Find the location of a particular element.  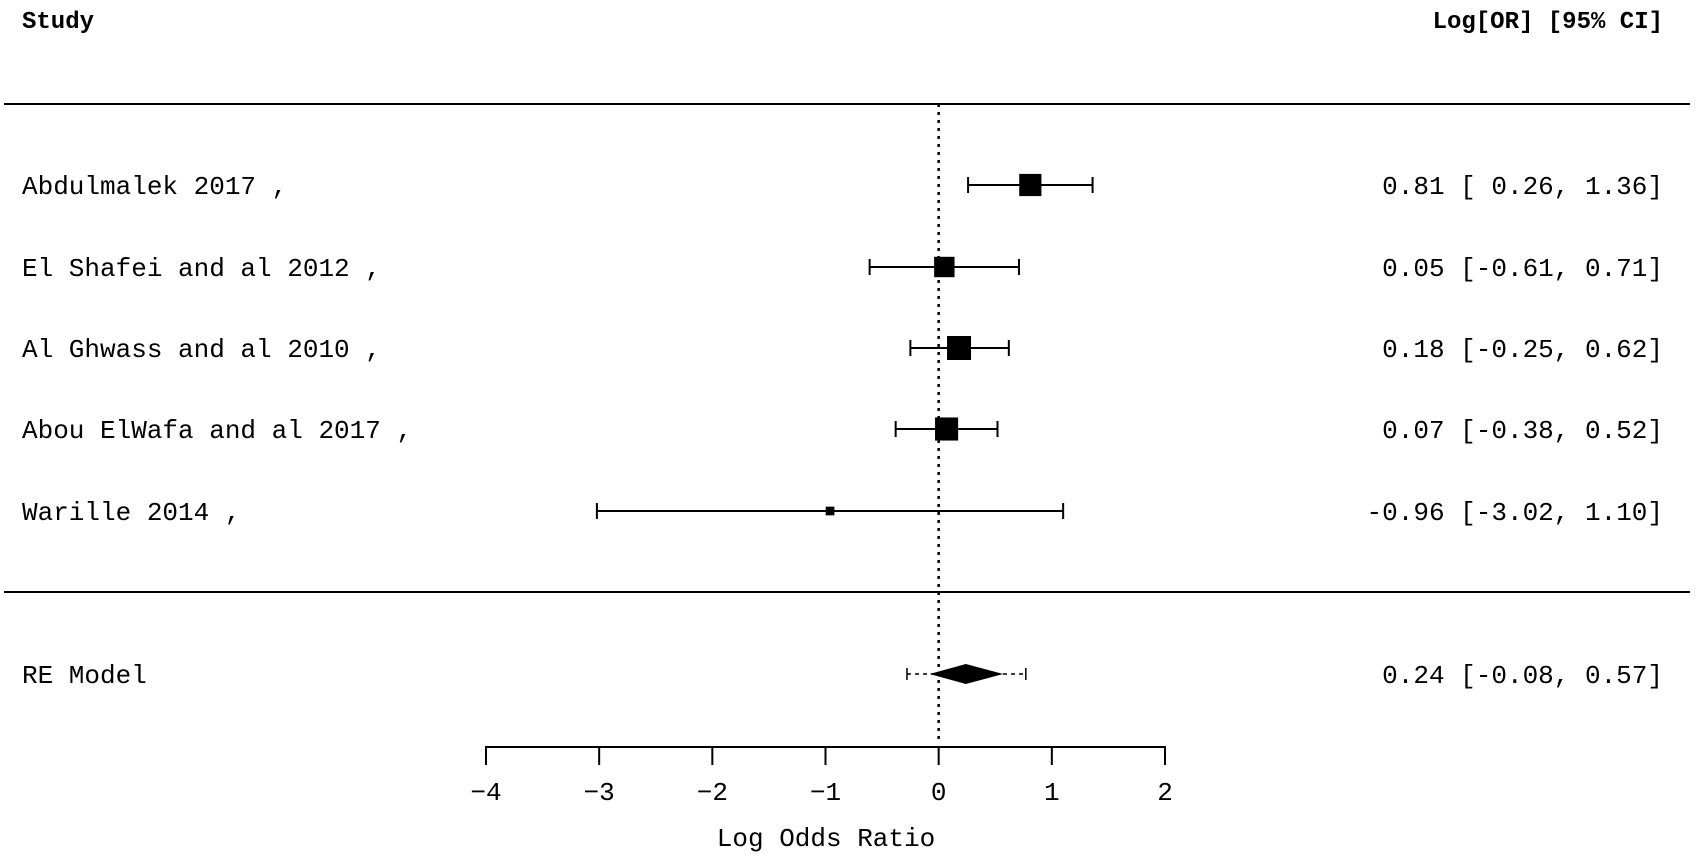

ci-column-header: Log[OR] [95% CI] is located at coordinates (1548, 22).